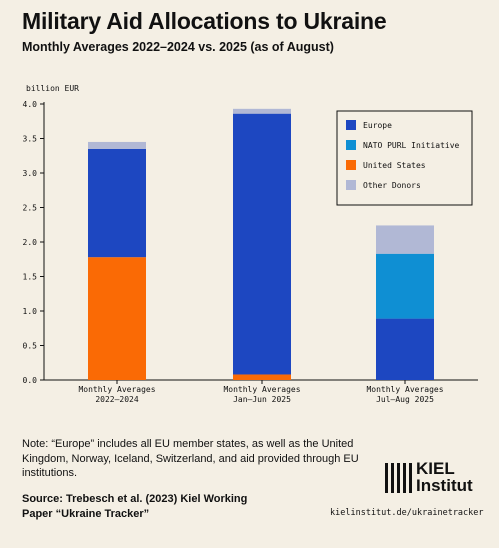  I want to click on legend-label: Europe, so click(377, 125).